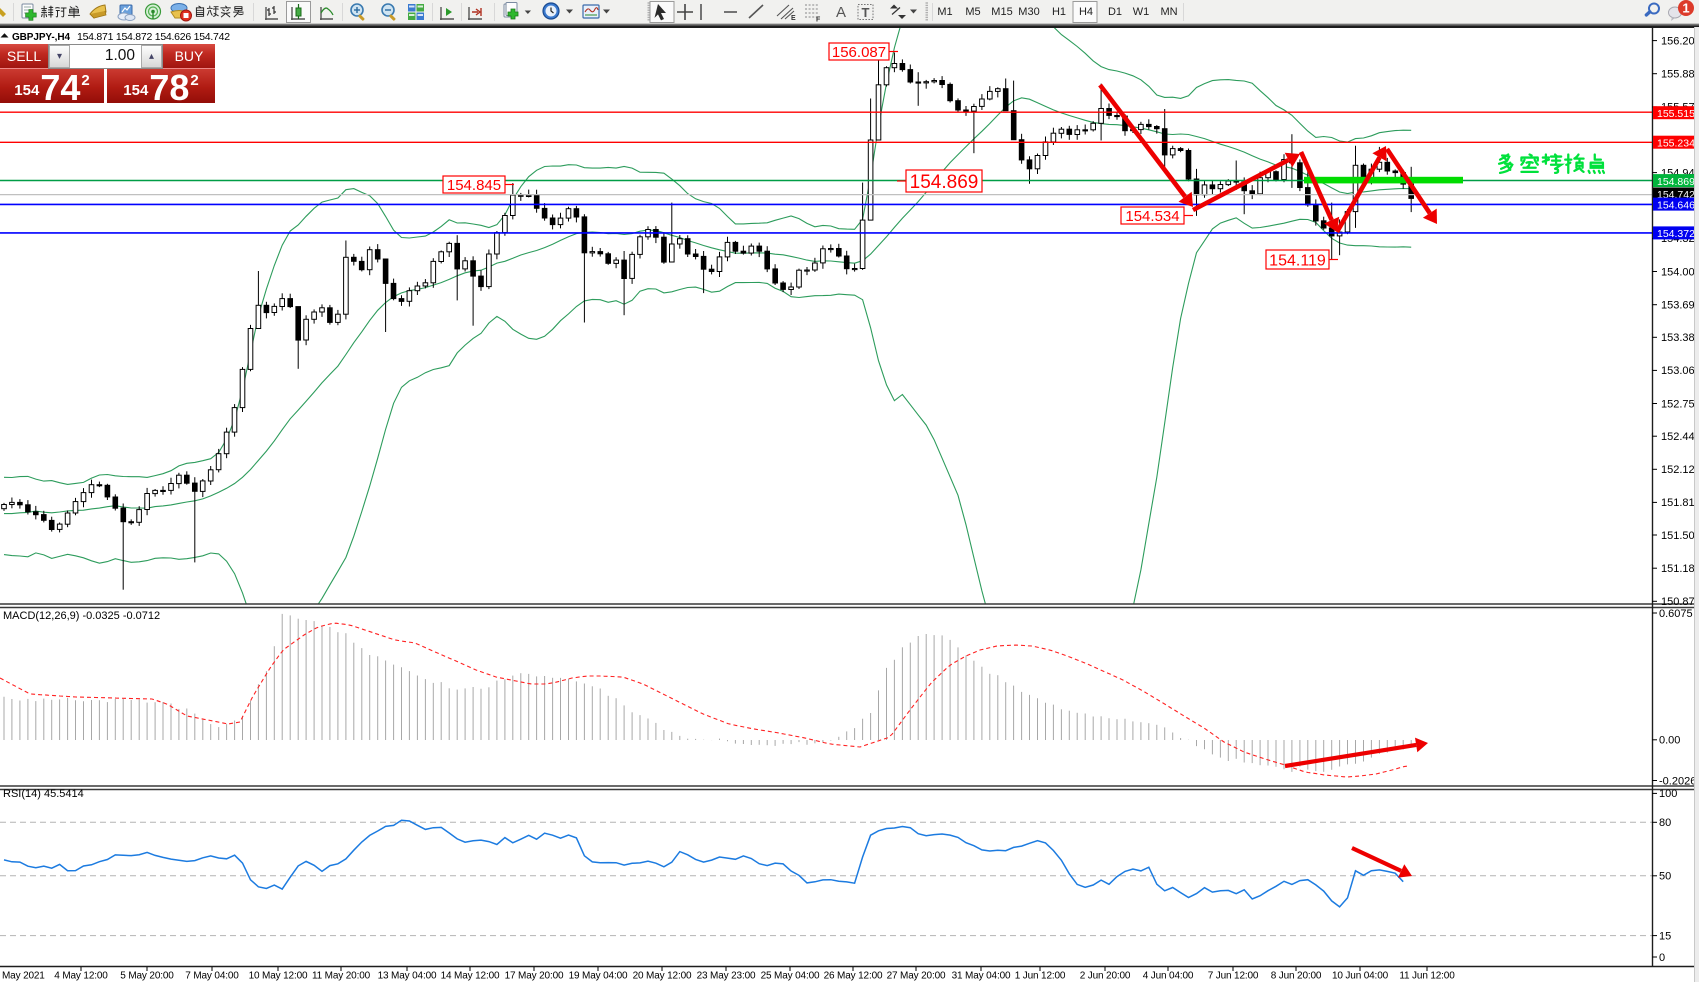 The width and height of the screenshot is (1699, 982). Describe the element at coordinates (1676, 114) in the screenshot. I see `svg-text: 155.515` at that location.